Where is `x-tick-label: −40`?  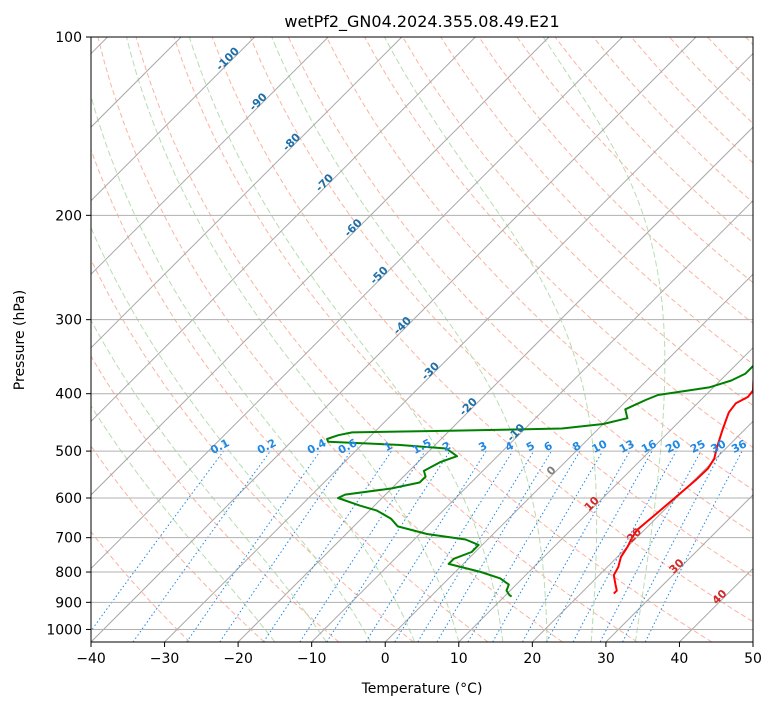
x-tick-label: −40 is located at coordinates (91, 659).